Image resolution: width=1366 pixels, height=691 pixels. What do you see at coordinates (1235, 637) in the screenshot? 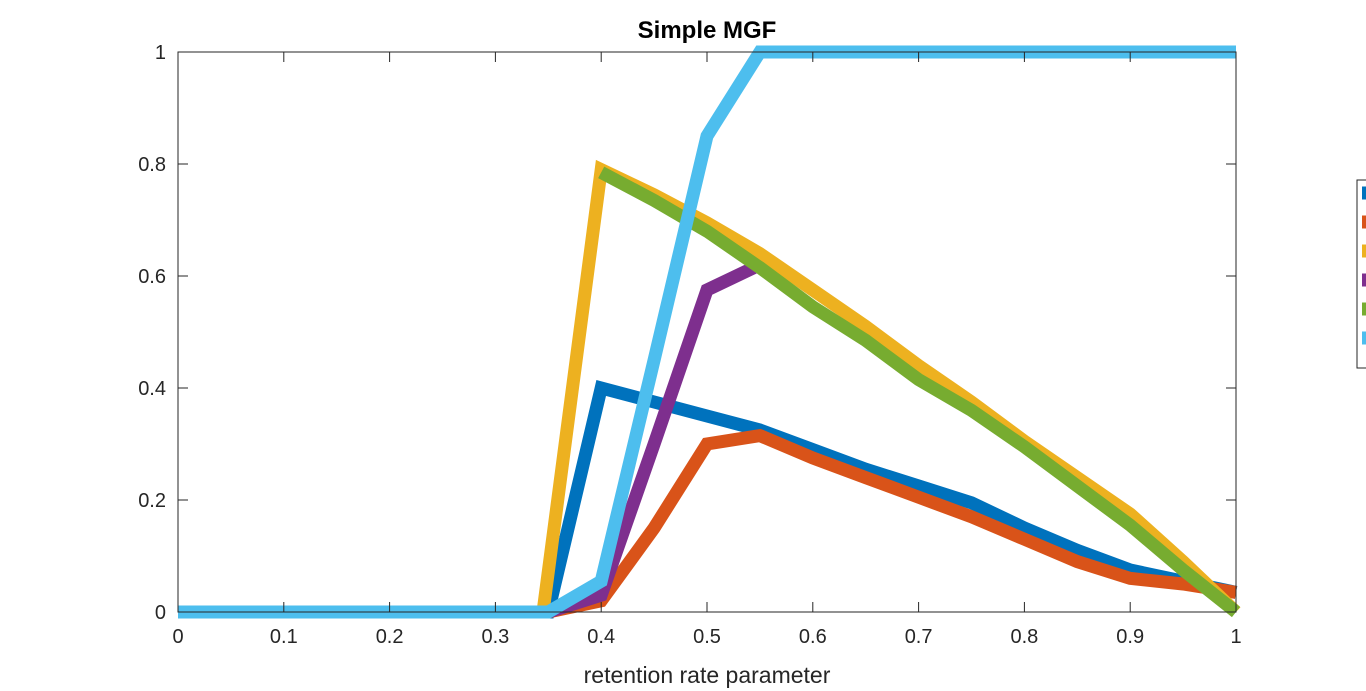
I see `x-tick-label: 1` at bounding box center [1235, 637].